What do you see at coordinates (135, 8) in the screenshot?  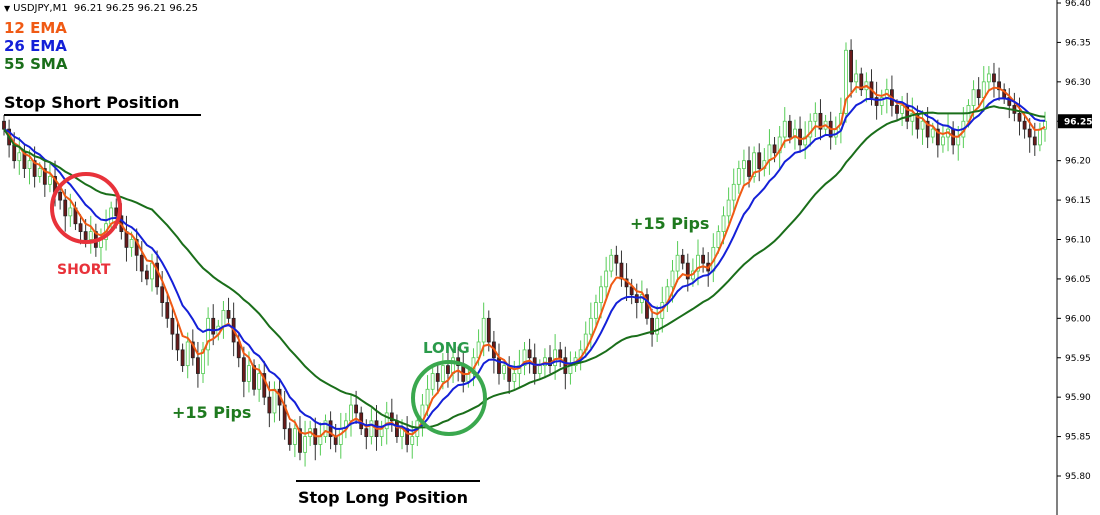 I see `ohlc-values: 96.21 96.25 96.21 96.25` at bounding box center [135, 8].